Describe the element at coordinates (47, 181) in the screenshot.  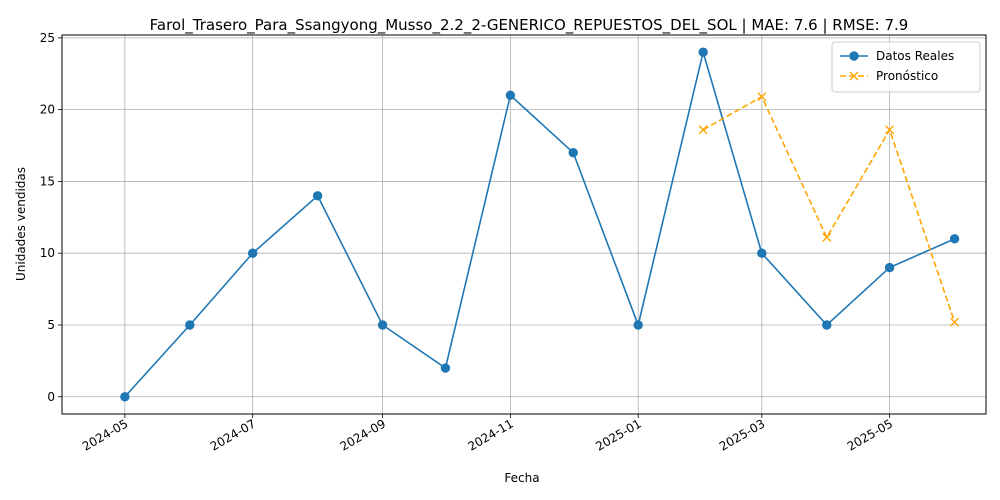
I see `y-tick-label: 15` at that location.